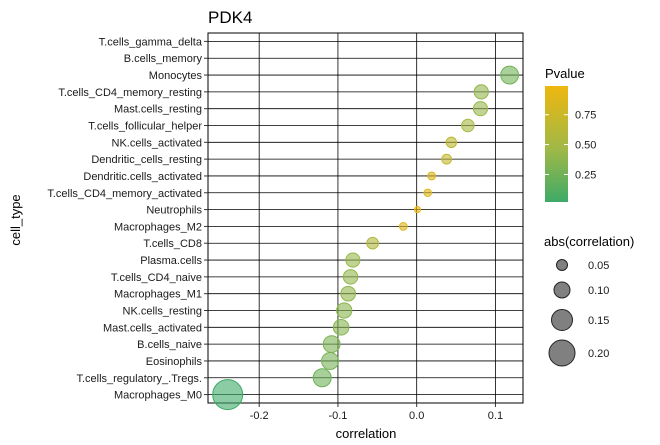  I want to click on x-tick-label: -0.1, so click(337, 416).